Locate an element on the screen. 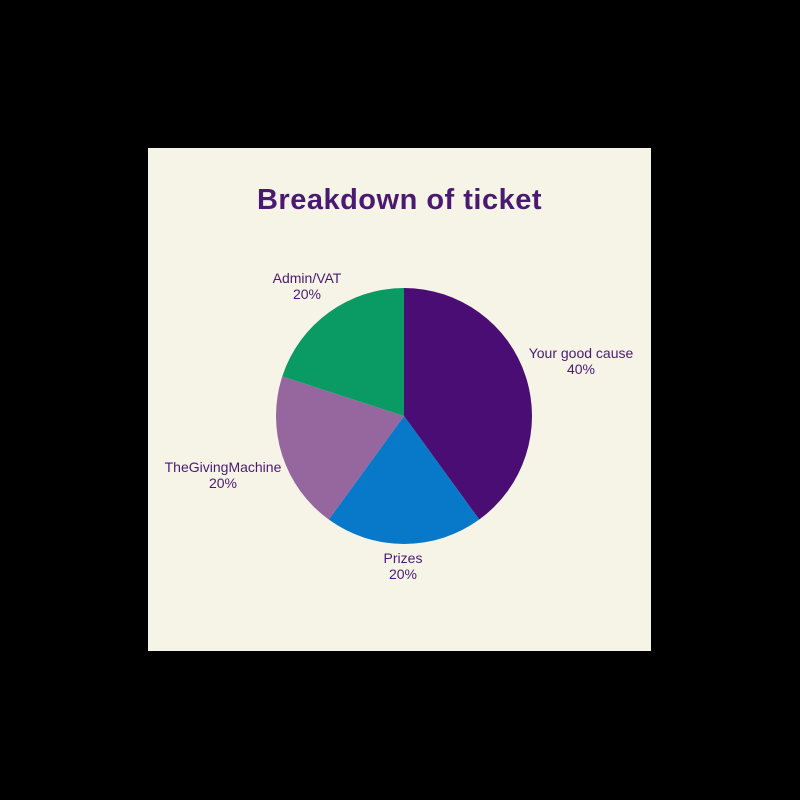 The image size is (800, 800). slice-label-thegivingmachine: TheGivingMachine 20% is located at coordinates (223, 475).